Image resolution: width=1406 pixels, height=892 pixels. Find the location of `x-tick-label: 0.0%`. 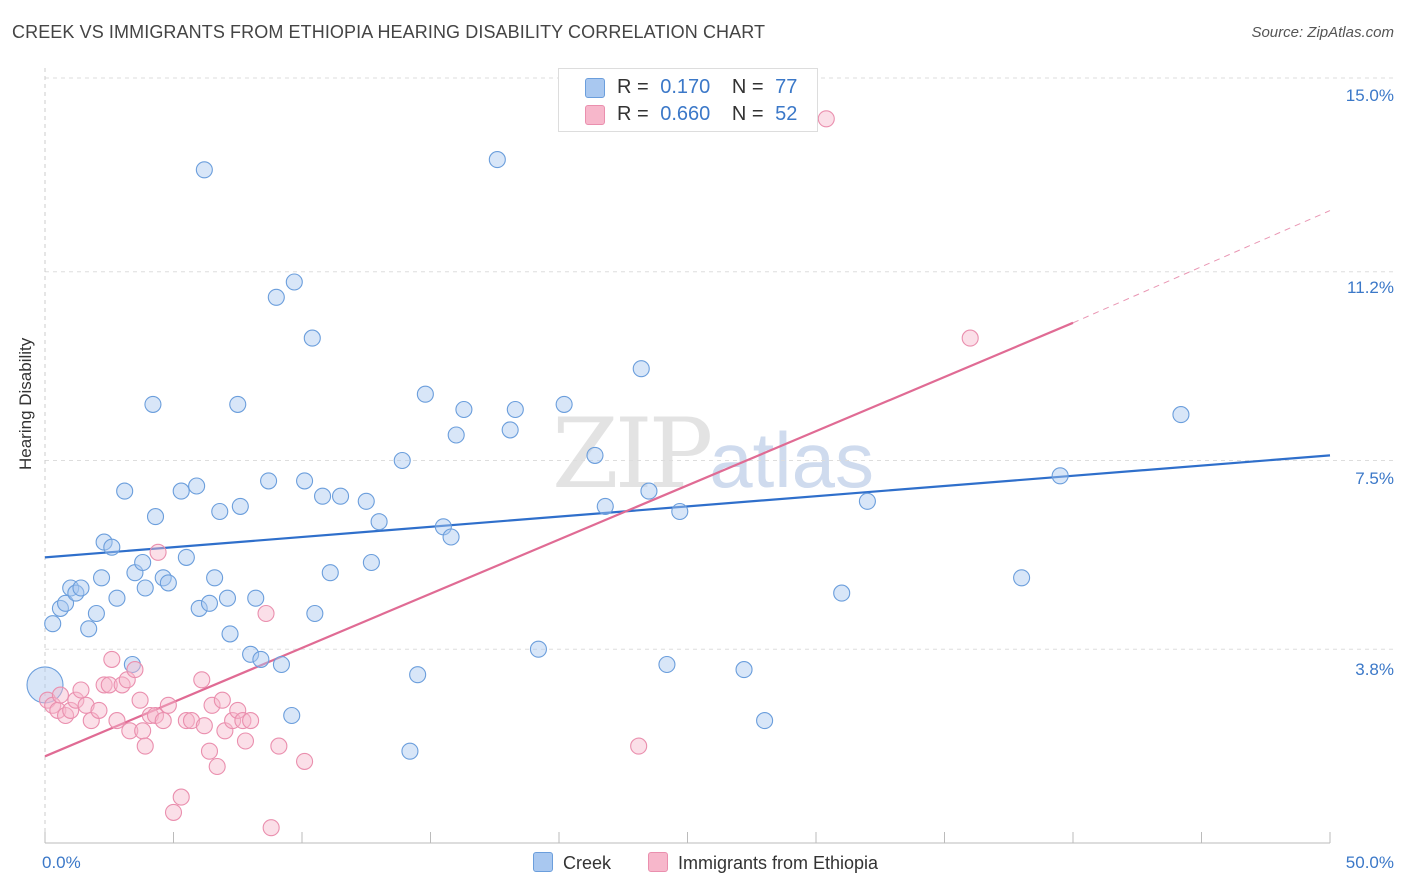

x-tick-label: 0.0% is located at coordinates (61, 862).